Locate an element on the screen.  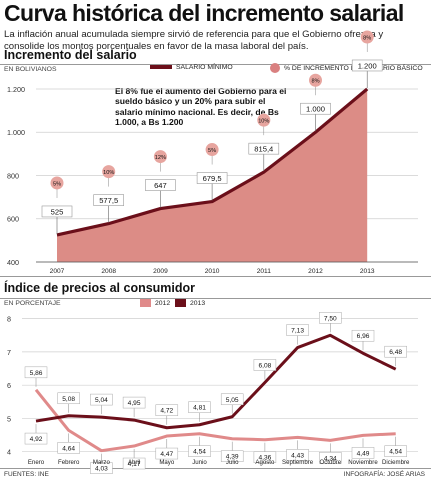
cpi-value-label-2013: 4,92 is located at coordinates (36, 439).